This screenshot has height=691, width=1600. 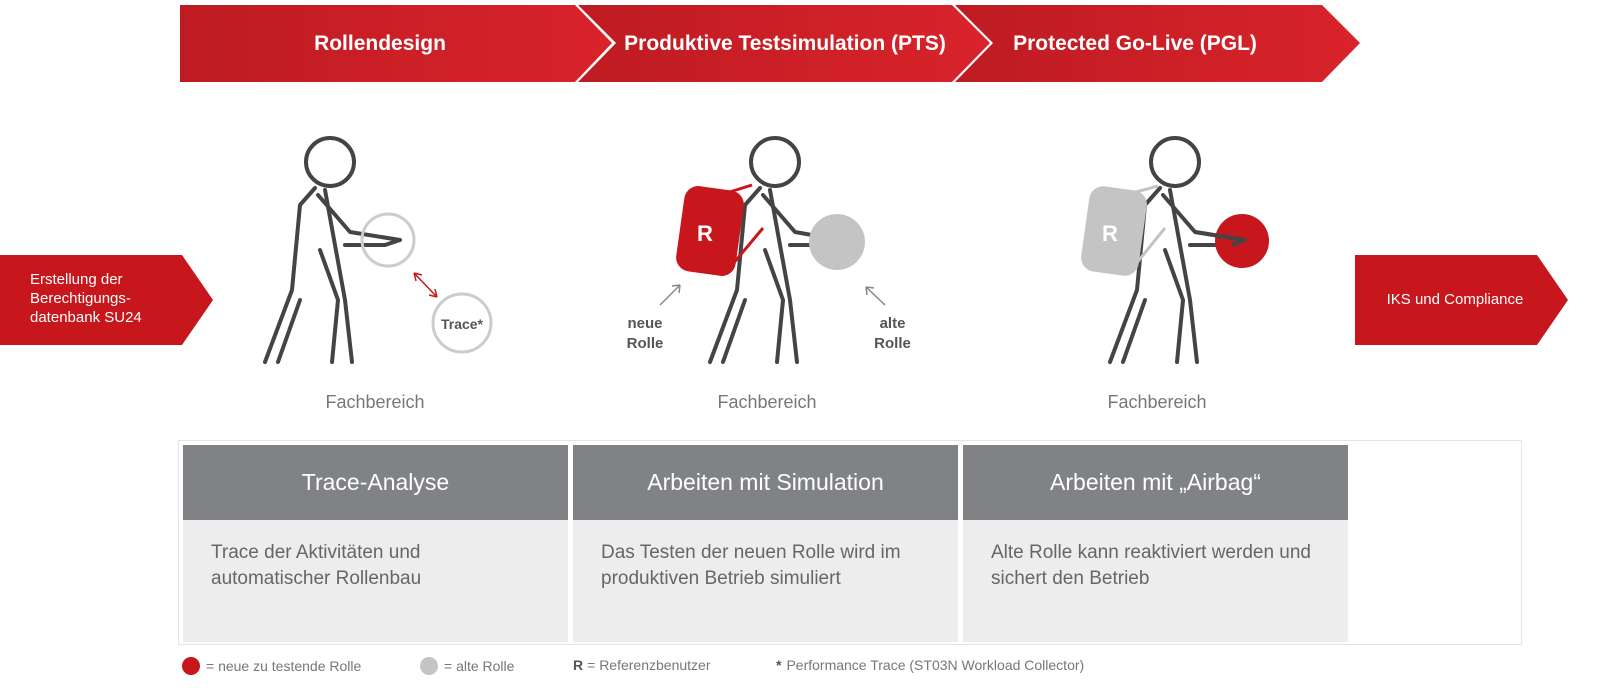 I want to click on legend-reference-user: R = Referenzbenutzer, so click(x=641, y=665).